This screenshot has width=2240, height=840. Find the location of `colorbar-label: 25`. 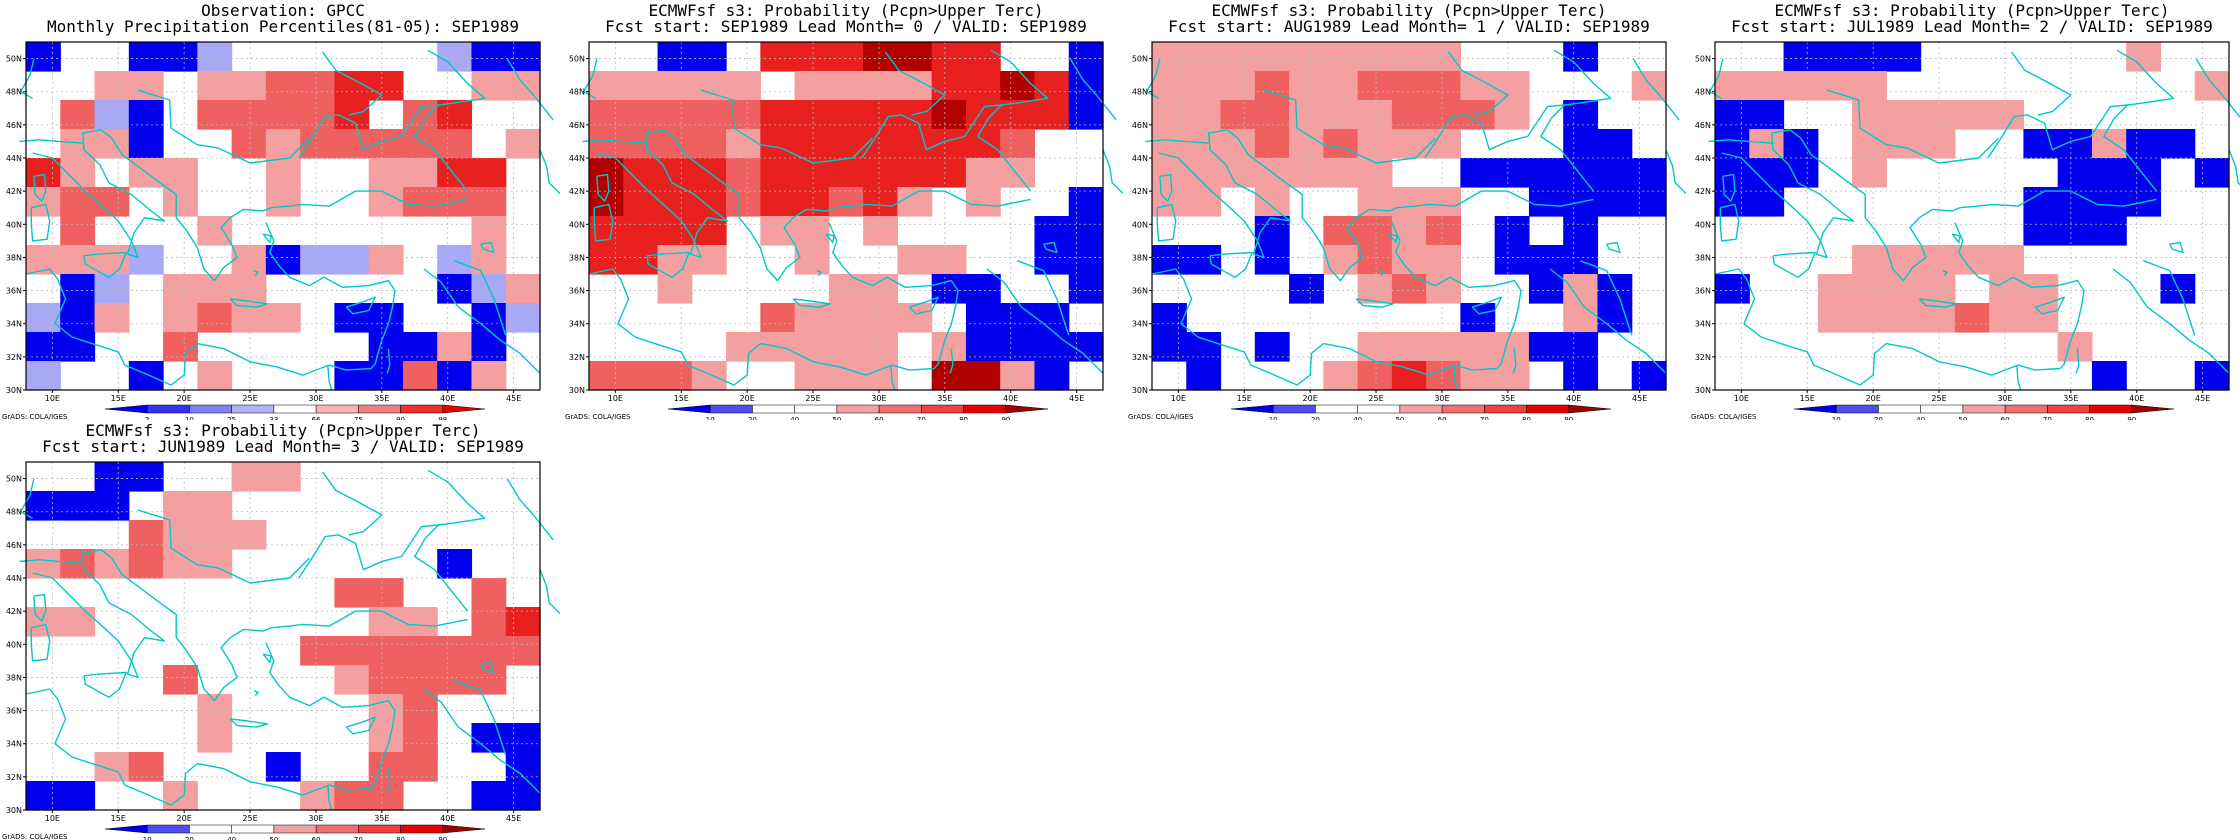

colorbar-label: 25 is located at coordinates (231, 418).